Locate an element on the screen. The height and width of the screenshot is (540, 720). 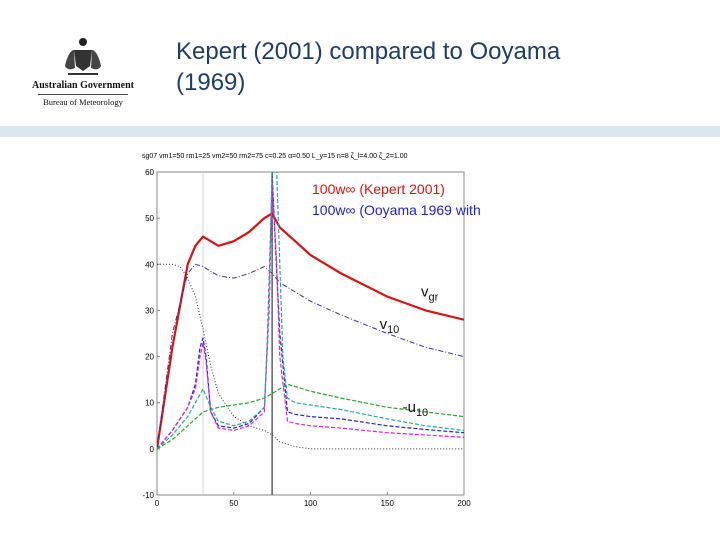
legend-entry: 100w∞ (Ooyama 1969 with γ=0.8) is located at coordinates (397, 210).